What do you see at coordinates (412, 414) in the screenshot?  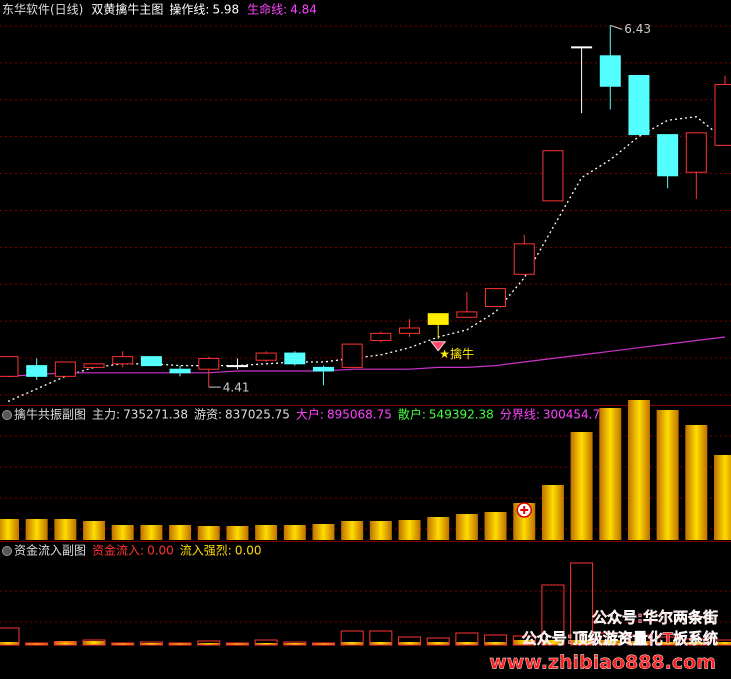 I see `indicator-name: 散户:` at bounding box center [412, 414].